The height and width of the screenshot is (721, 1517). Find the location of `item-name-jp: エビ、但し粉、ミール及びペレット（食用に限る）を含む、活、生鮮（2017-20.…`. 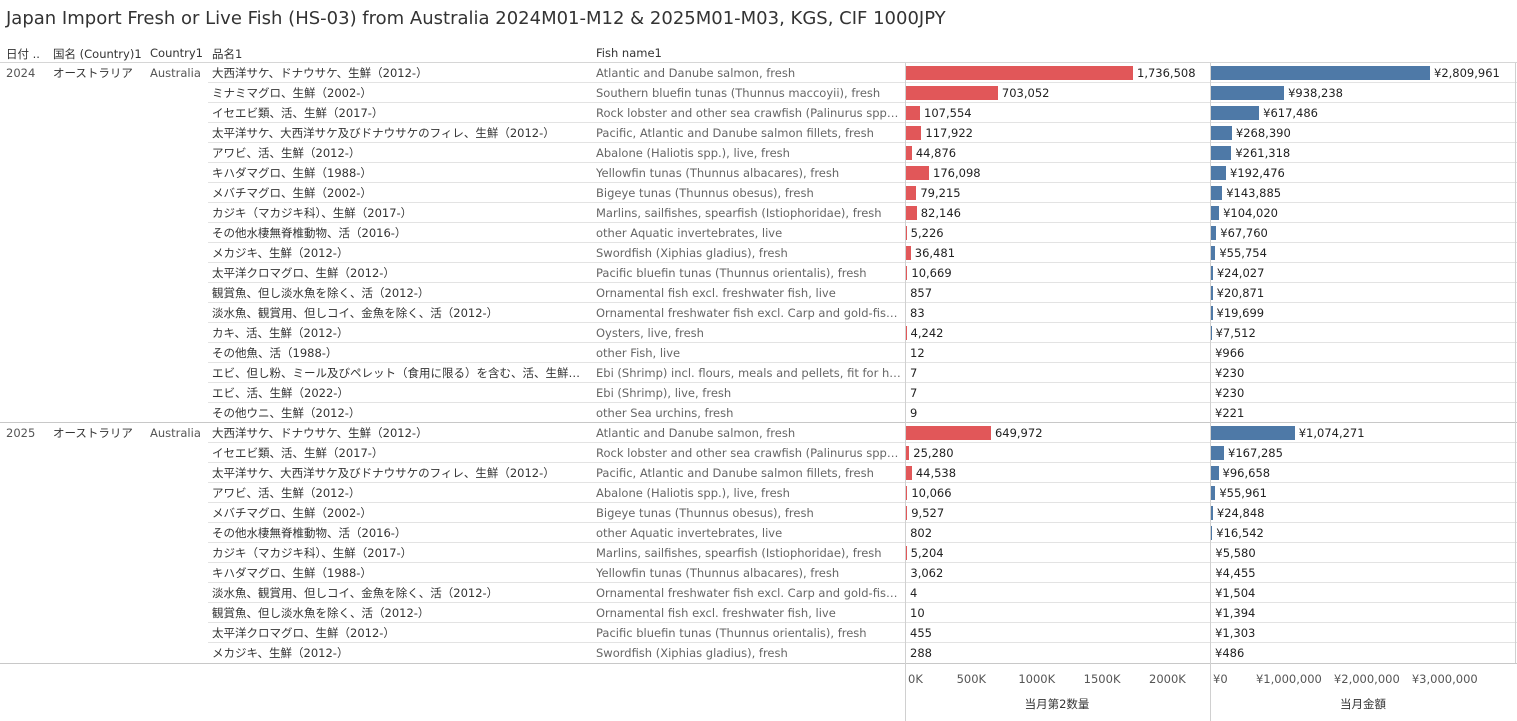

item-name-jp: エビ、但し粉、ミール及びペレット（食用に限る）を含む、活、生鮮（2017-20.… is located at coordinates (401, 373).